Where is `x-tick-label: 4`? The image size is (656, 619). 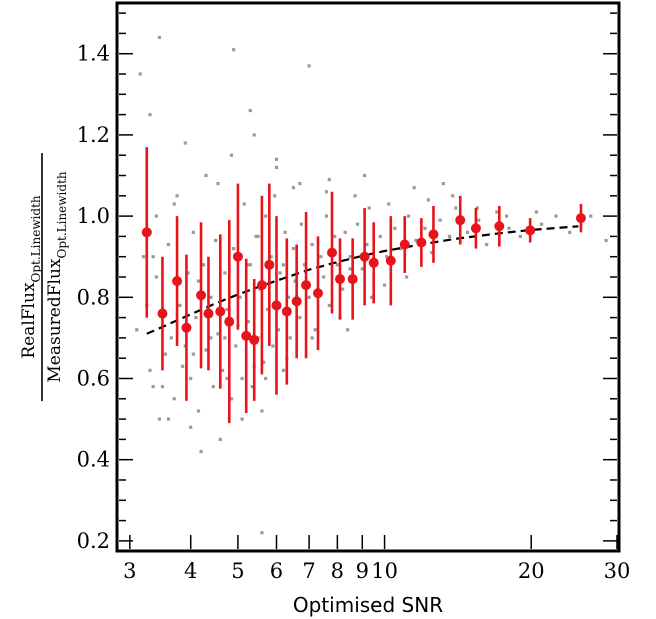 x-tick-label: 4 is located at coordinates (190, 571).